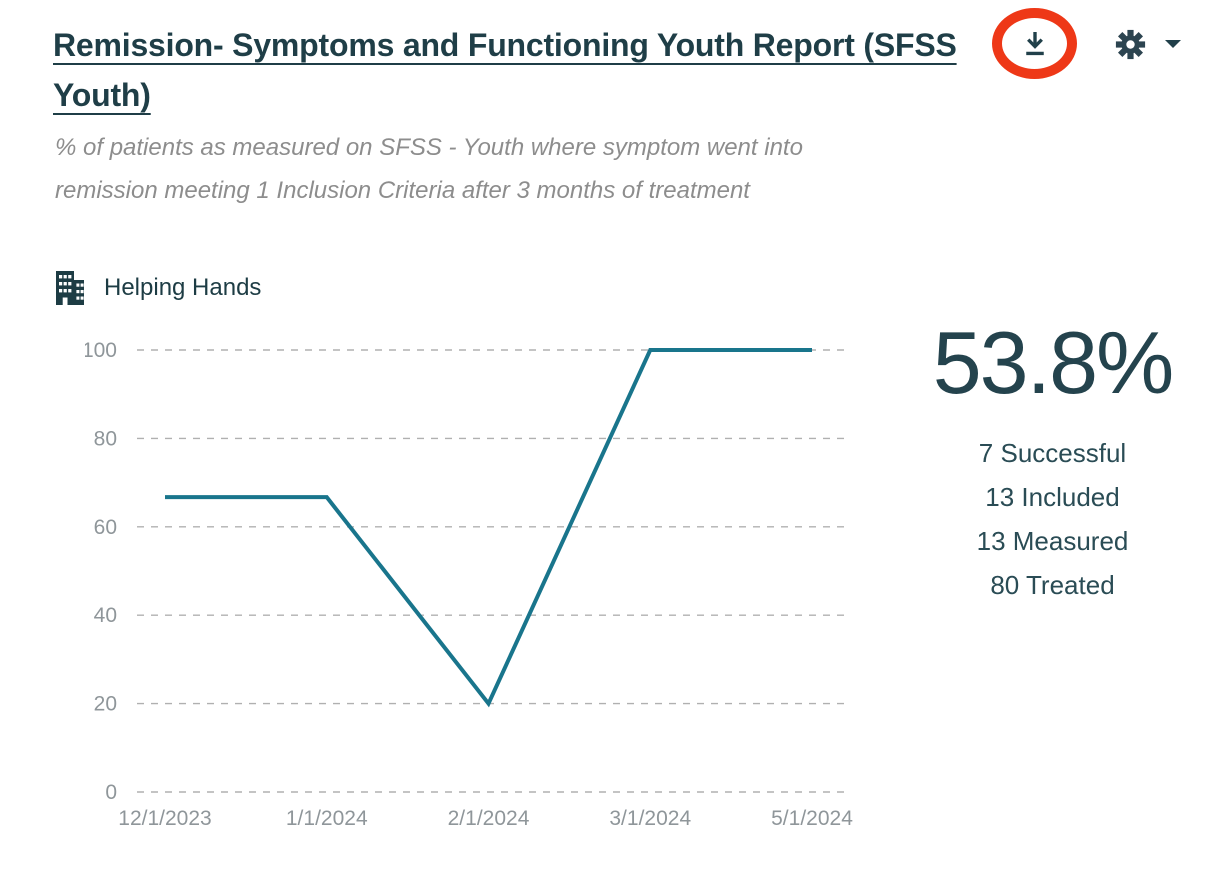  What do you see at coordinates (105, 704) in the screenshot?
I see `y-tick-label: 20` at bounding box center [105, 704].